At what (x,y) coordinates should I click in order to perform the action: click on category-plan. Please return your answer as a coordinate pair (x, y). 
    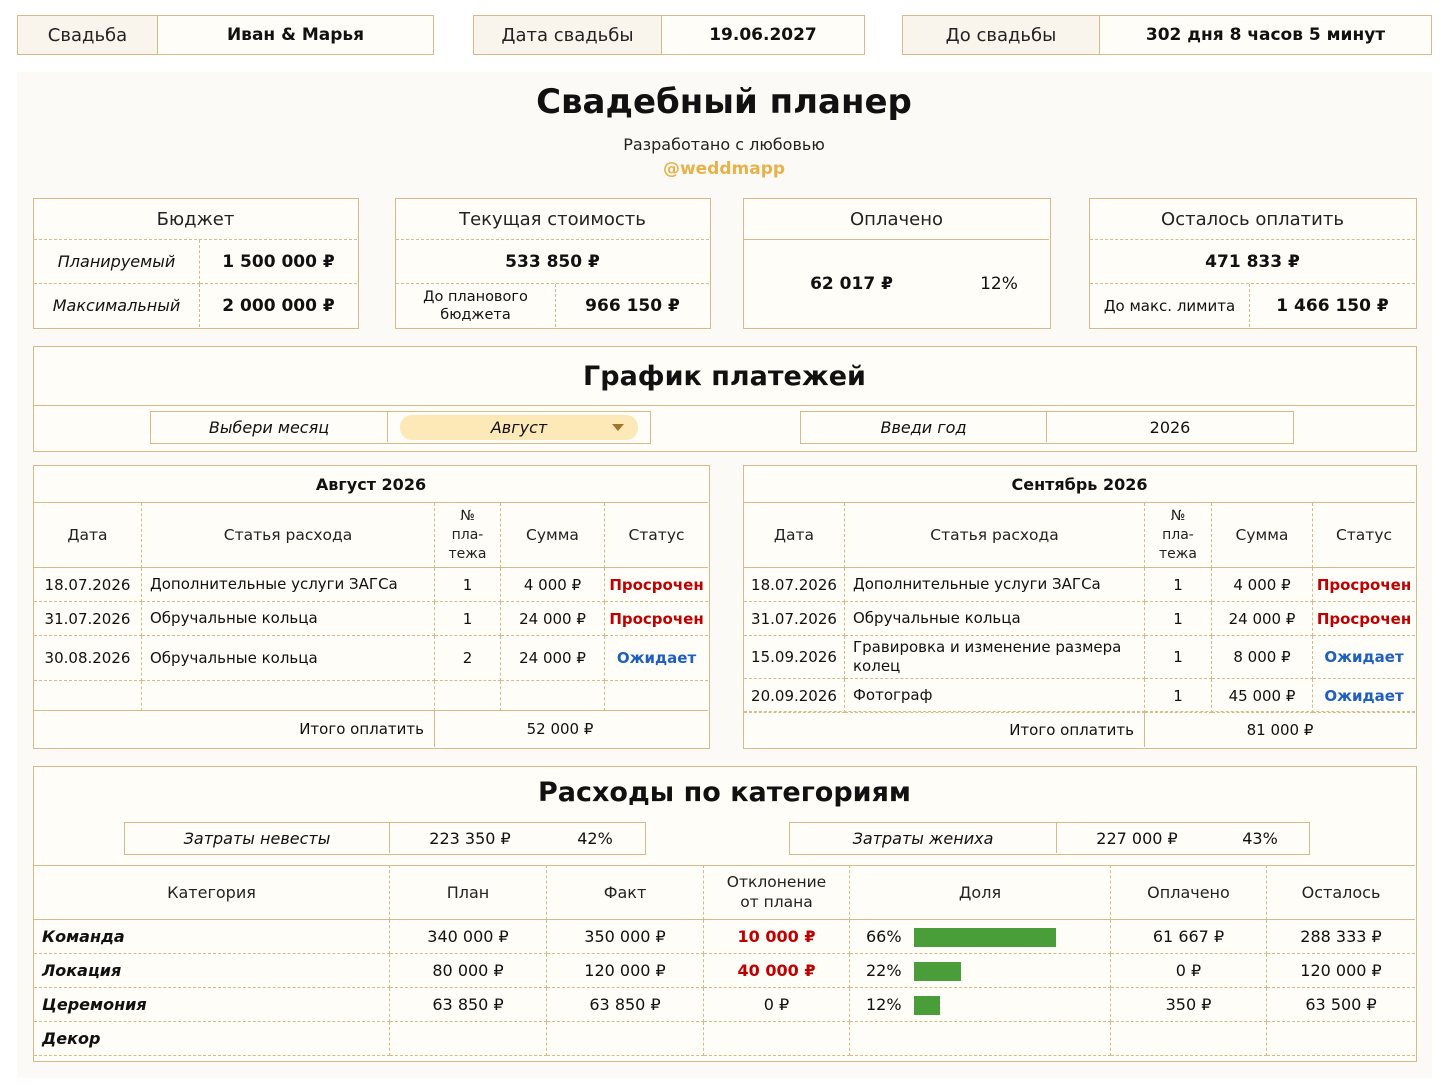
    Looking at the image, I should click on (468, 1039).